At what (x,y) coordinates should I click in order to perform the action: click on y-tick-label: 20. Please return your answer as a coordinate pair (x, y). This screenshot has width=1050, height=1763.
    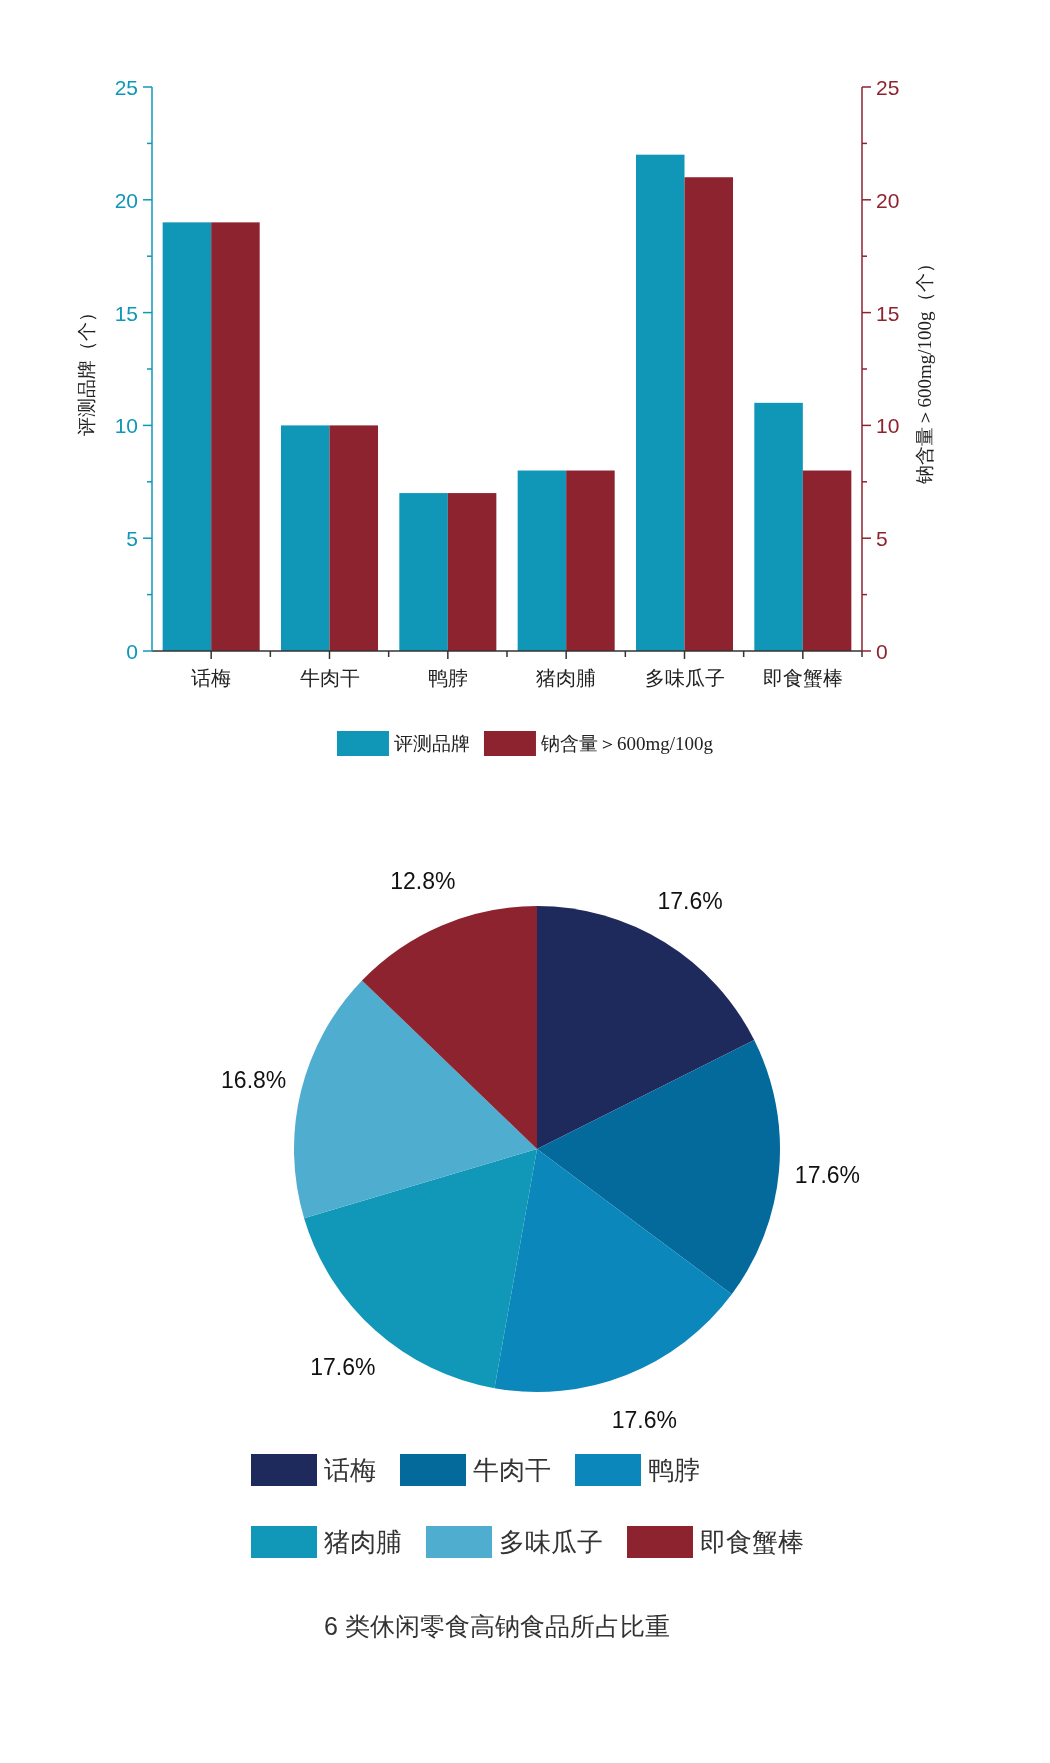
    Looking at the image, I should click on (126, 200).